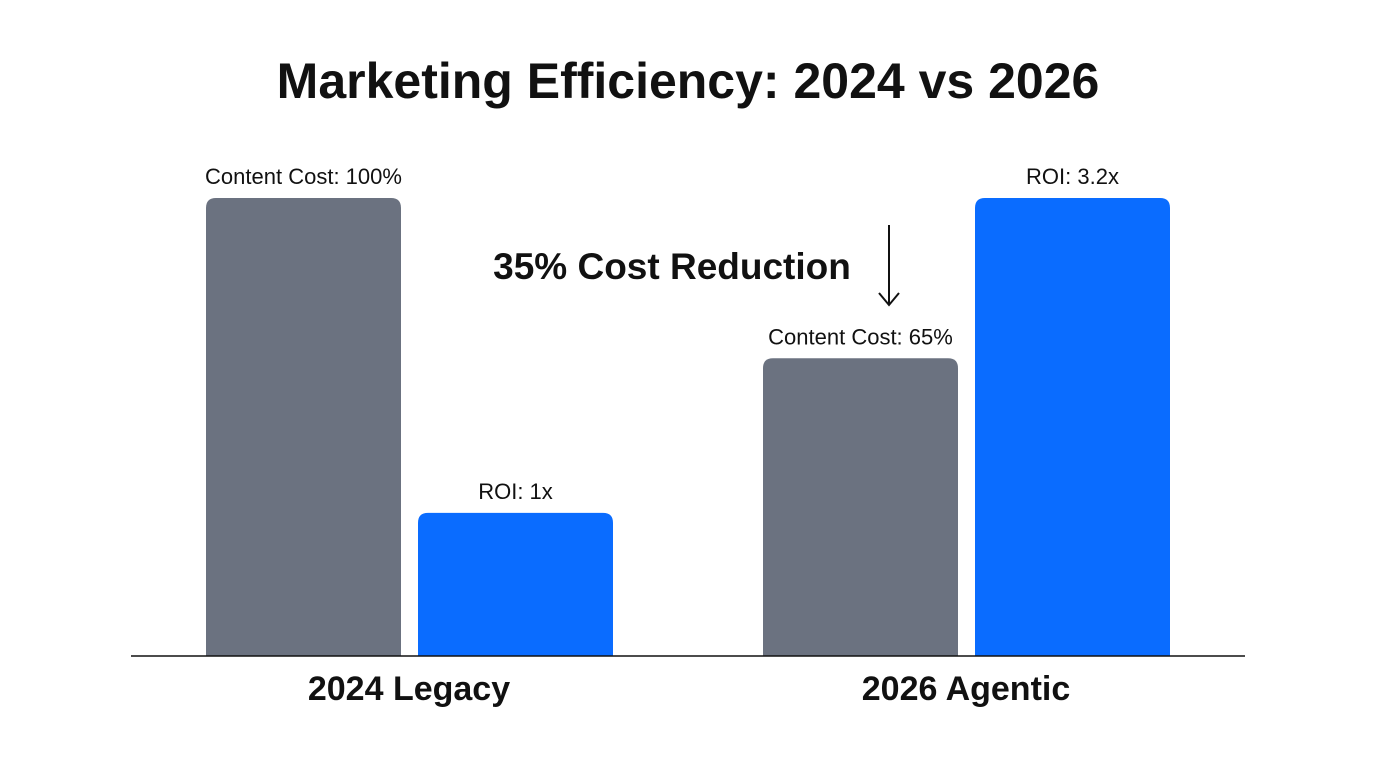  What do you see at coordinates (860, 336) in the screenshot?
I see `data-label: Content Cost: 65%` at bounding box center [860, 336].